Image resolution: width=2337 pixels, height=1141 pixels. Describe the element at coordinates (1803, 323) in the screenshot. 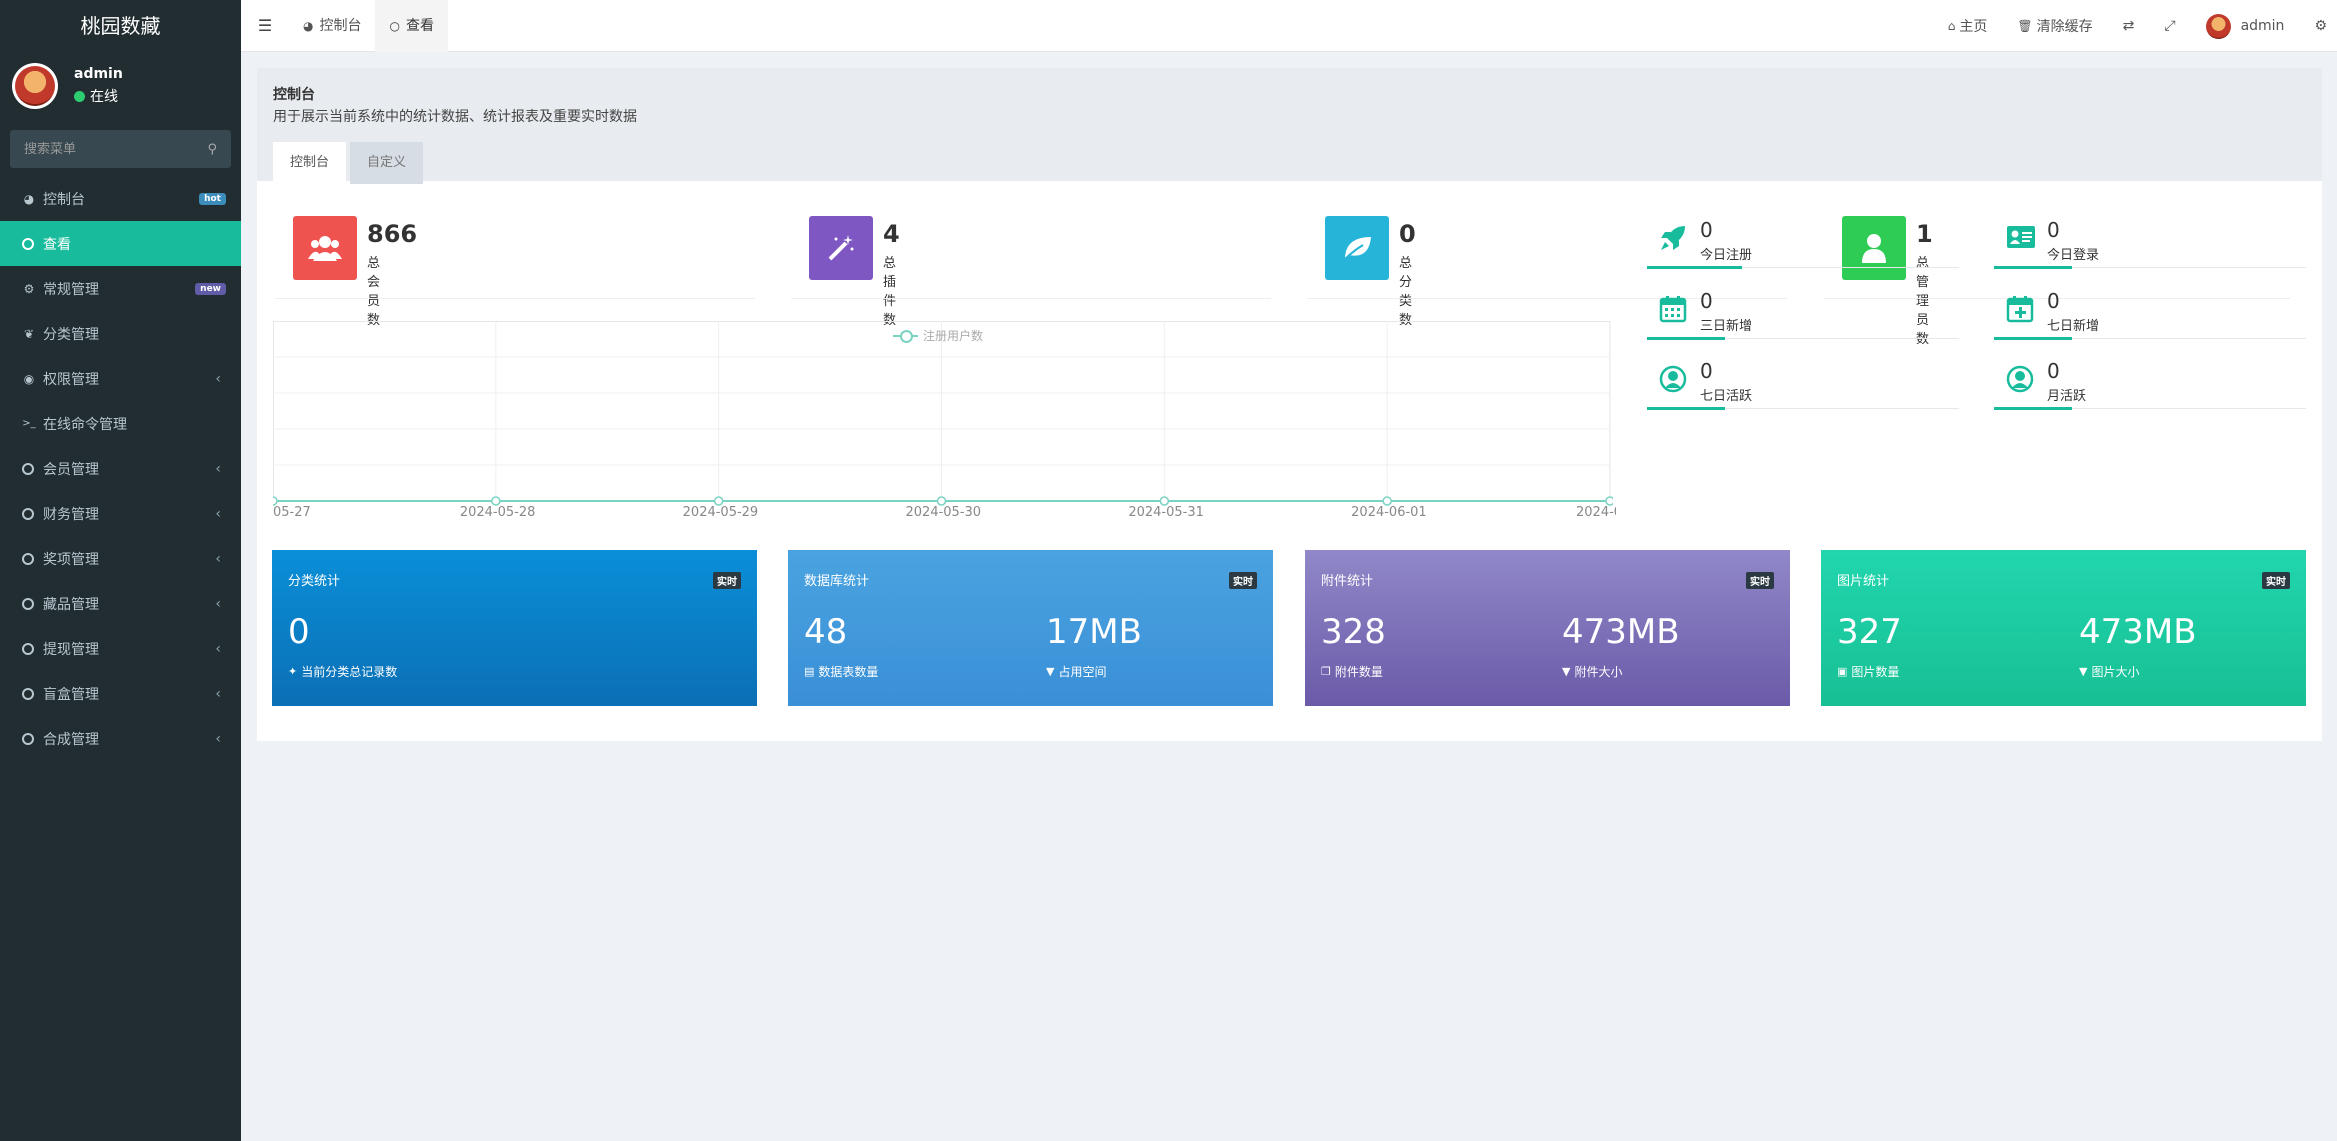

I see `mini-stat-three-day-new: 0 三日新增` at that location.